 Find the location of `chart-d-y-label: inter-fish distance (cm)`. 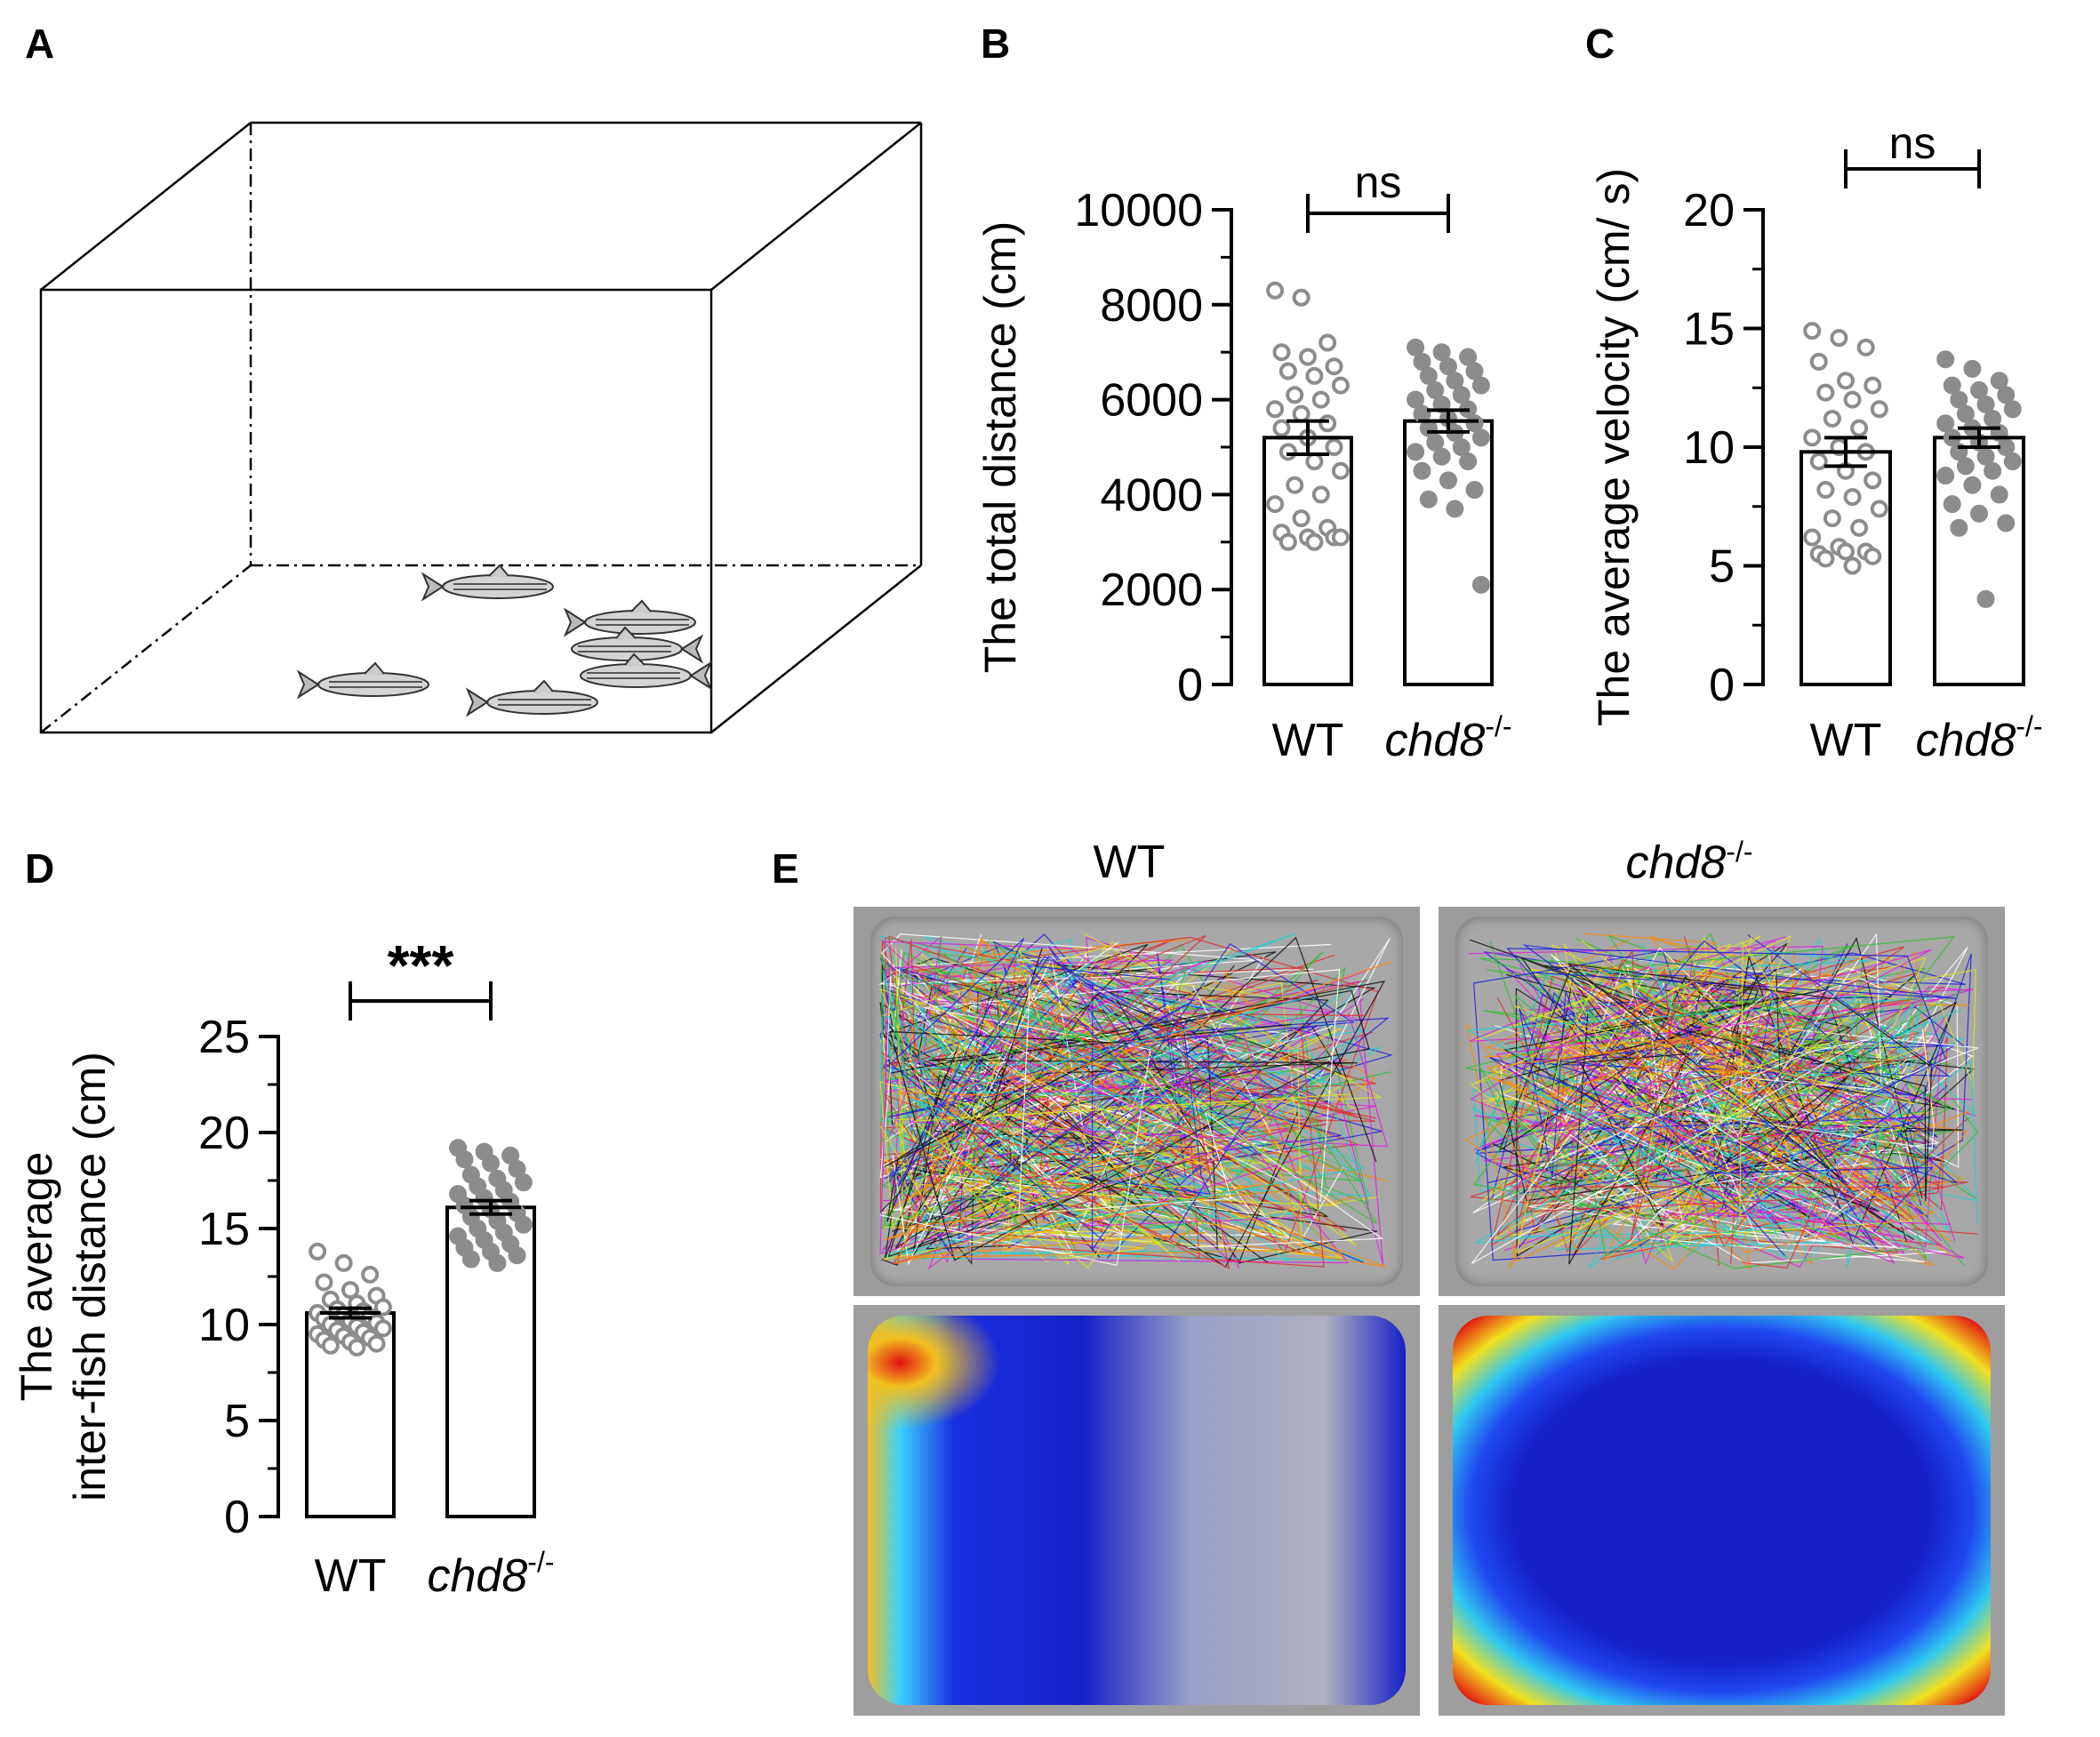

chart-d-y-label: inter-fish distance (cm) is located at coordinates (90, 1276).